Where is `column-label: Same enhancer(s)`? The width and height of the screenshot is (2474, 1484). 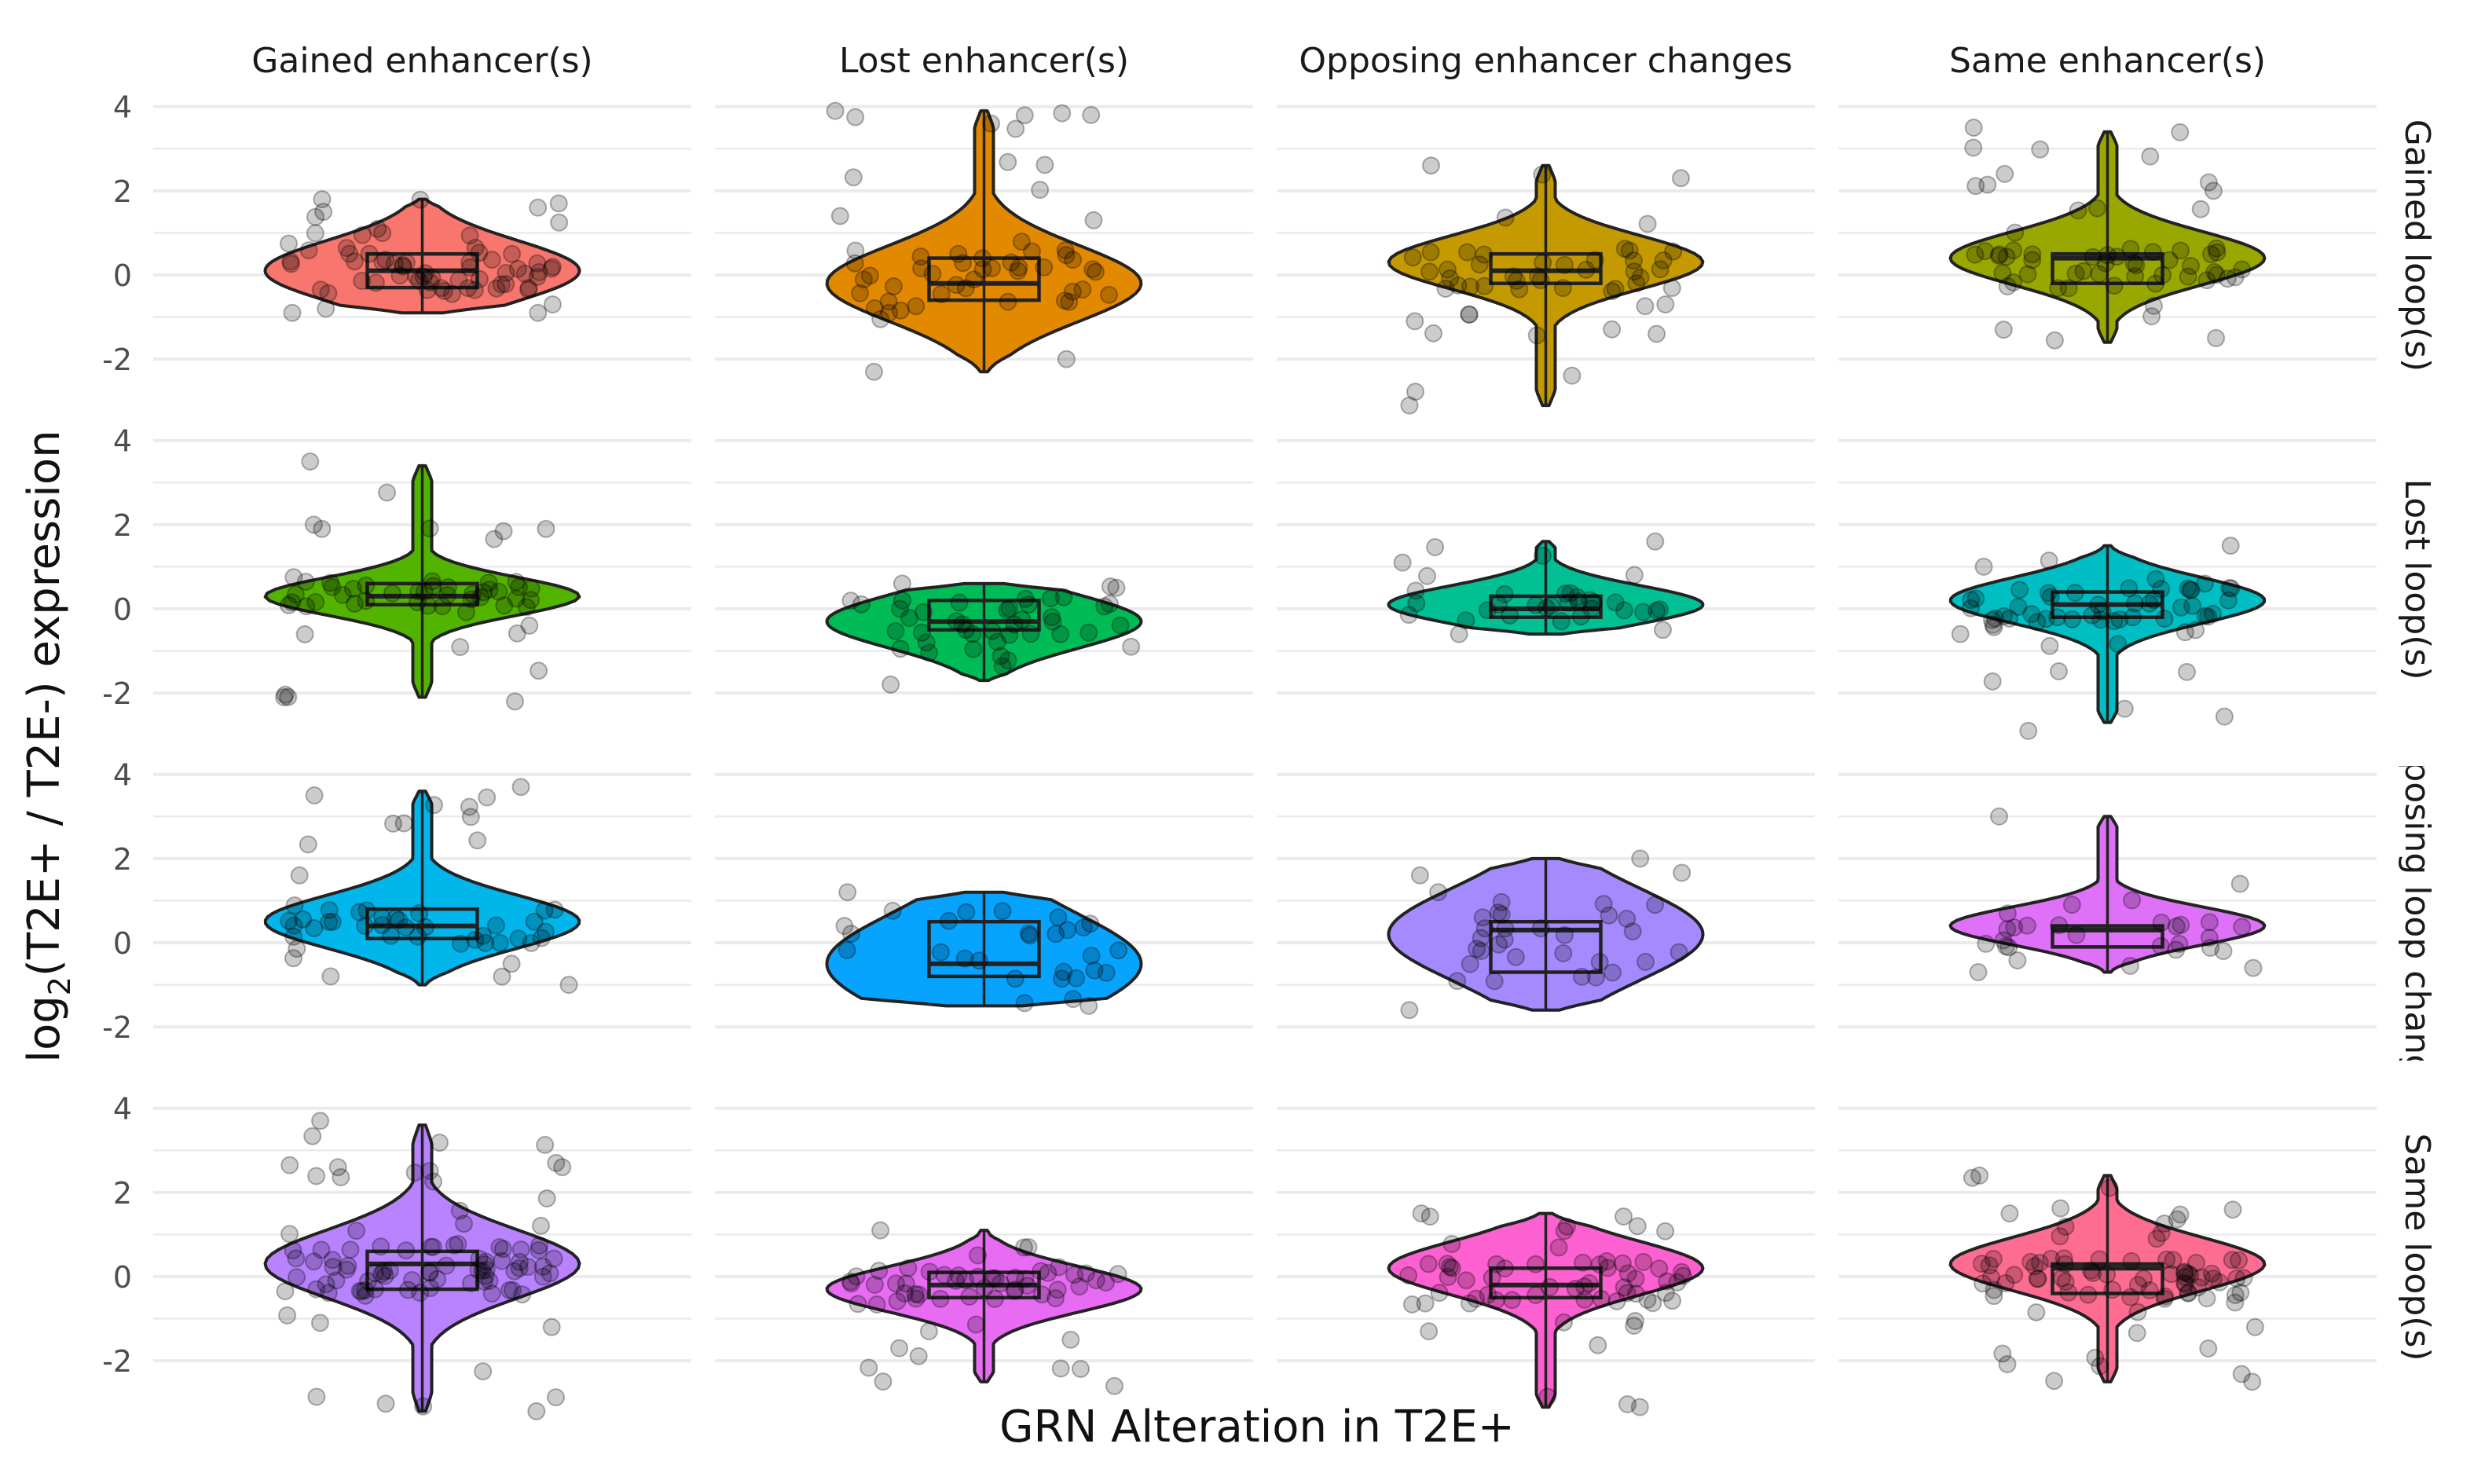 column-label: Same enhancer(s) is located at coordinates (2107, 61).